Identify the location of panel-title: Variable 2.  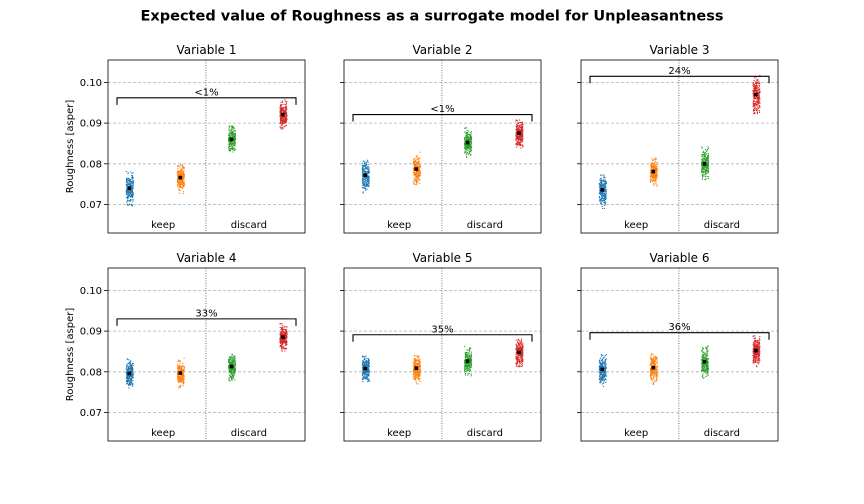
(442, 50).